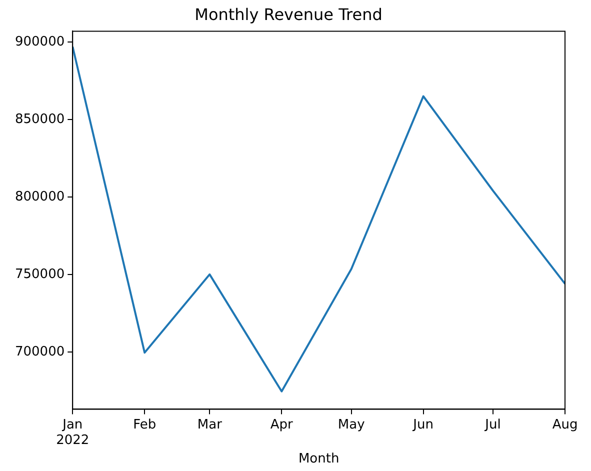  What do you see at coordinates (288, 14) in the screenshot?
I see `chart-title: Monthly Revenue Trend` at bounding box center [288, 14].